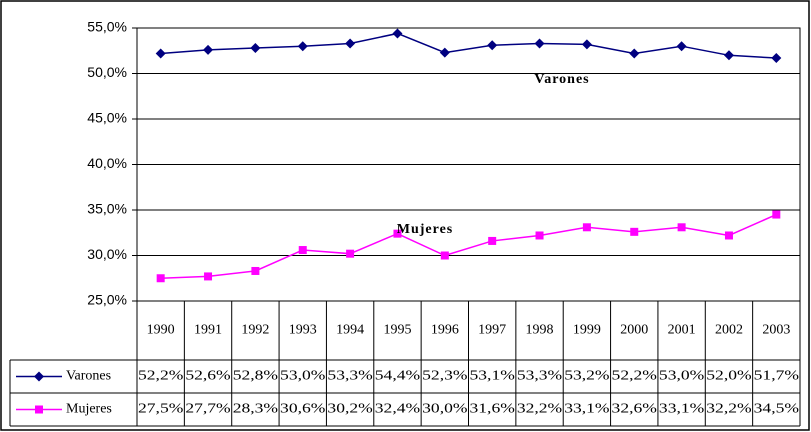  I want to click on y-tick-label: 50,0%, so click(107, 72).